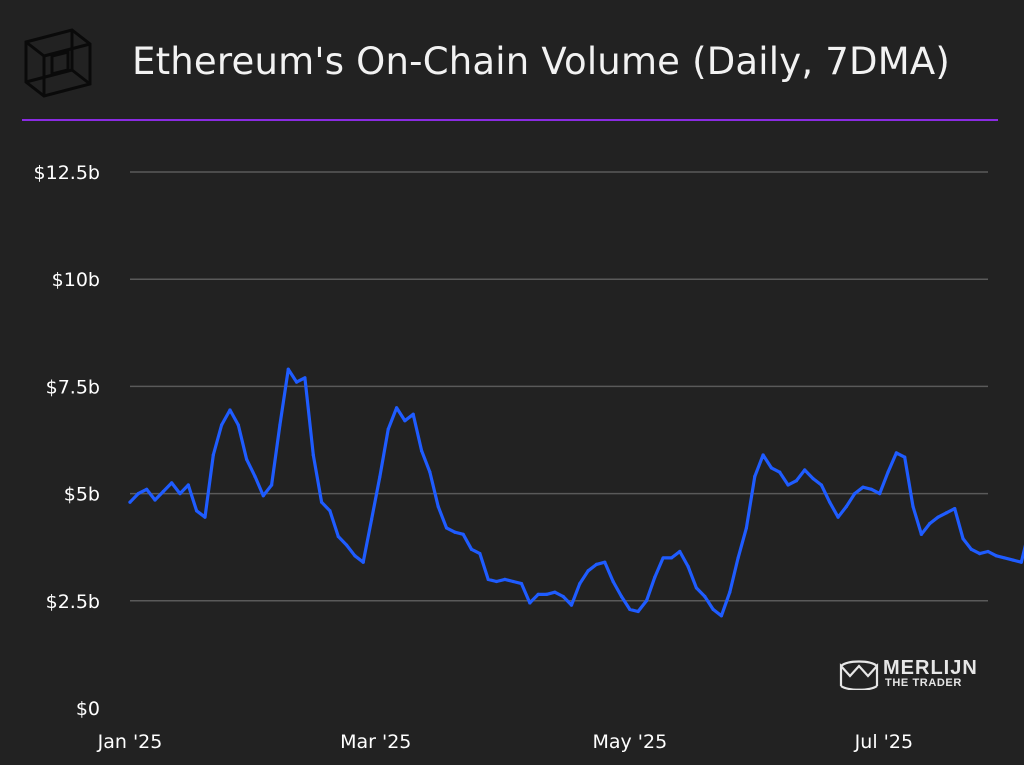  I want to click on y-tick-label: $0, so click(88, 709).